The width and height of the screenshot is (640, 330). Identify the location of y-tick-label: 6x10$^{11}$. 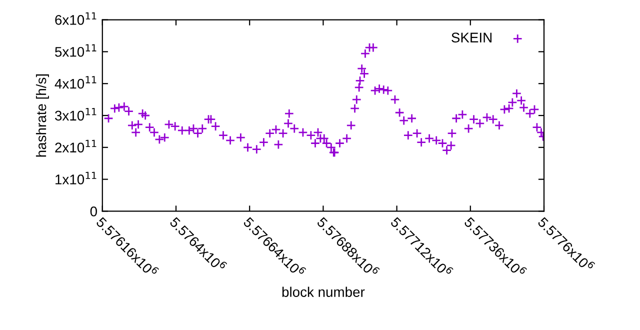
(75, 18).